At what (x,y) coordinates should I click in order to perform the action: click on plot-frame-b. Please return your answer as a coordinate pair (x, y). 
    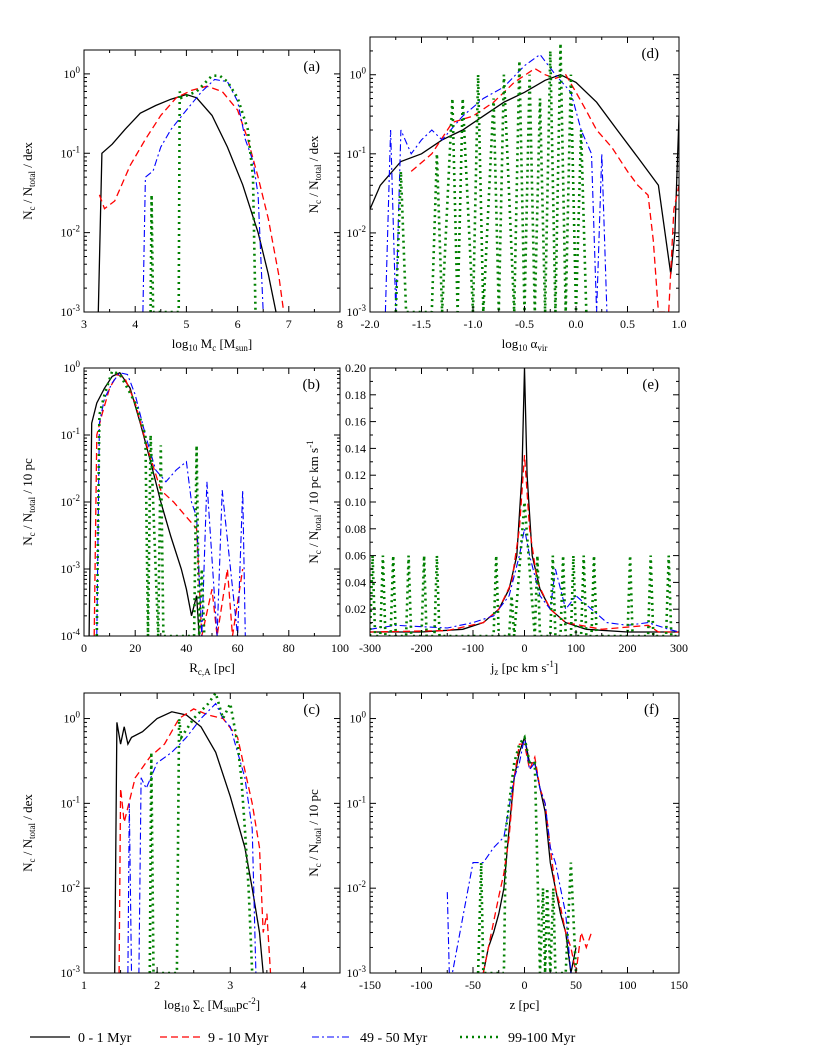
    Looking at the image, I should click on (212, 502).